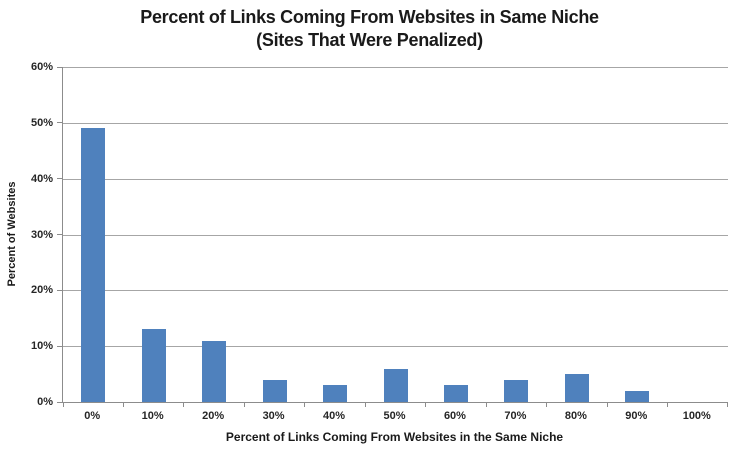 The height and width of the screenshot is (454, 739). What do you see at coordinates (214, 371) in the screenshot?
I see `bar-20%` at bounding box center [214, 371].